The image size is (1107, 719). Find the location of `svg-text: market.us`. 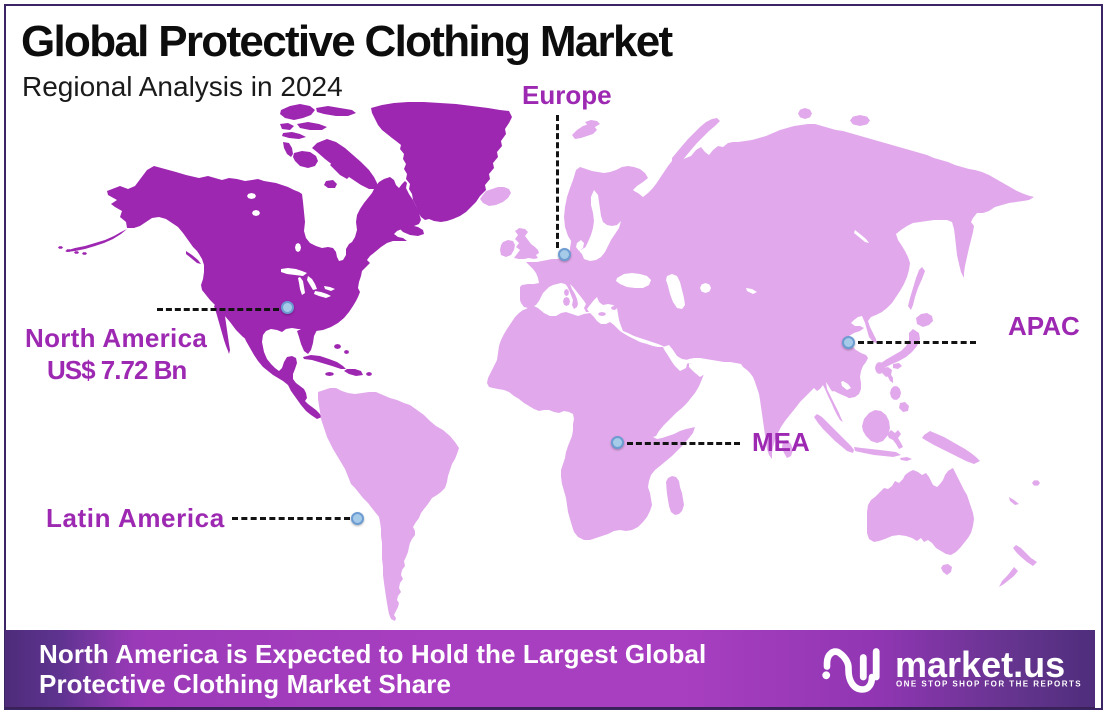

svg-text: market.us is located at coordinates (980, 664).